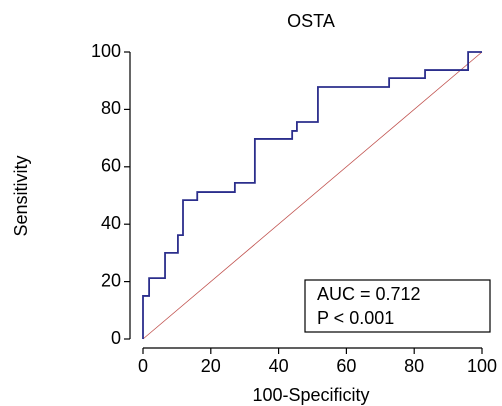  I want to click on x-axis-label: 100-Specificity, so click(310, 395).